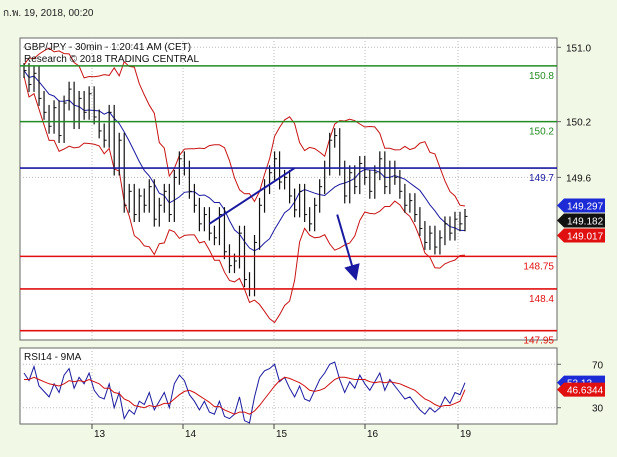 Image resolution: width=617 pixels, height=457 pixels. Describe the element at coordinates (541, 299) in the screenshot. I see `level-label: 148.4` at that location.